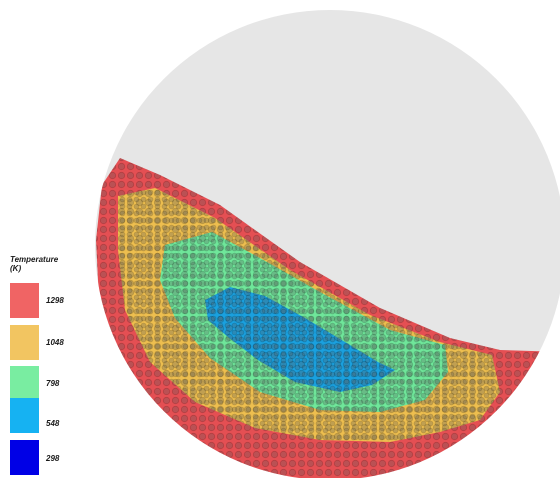 This screenshot has height=478, width=560. What do you see at coordinates (34, 259) in the screenshot?
I see `legend-title-line1: Temperature` at bounding box center [34, 259].